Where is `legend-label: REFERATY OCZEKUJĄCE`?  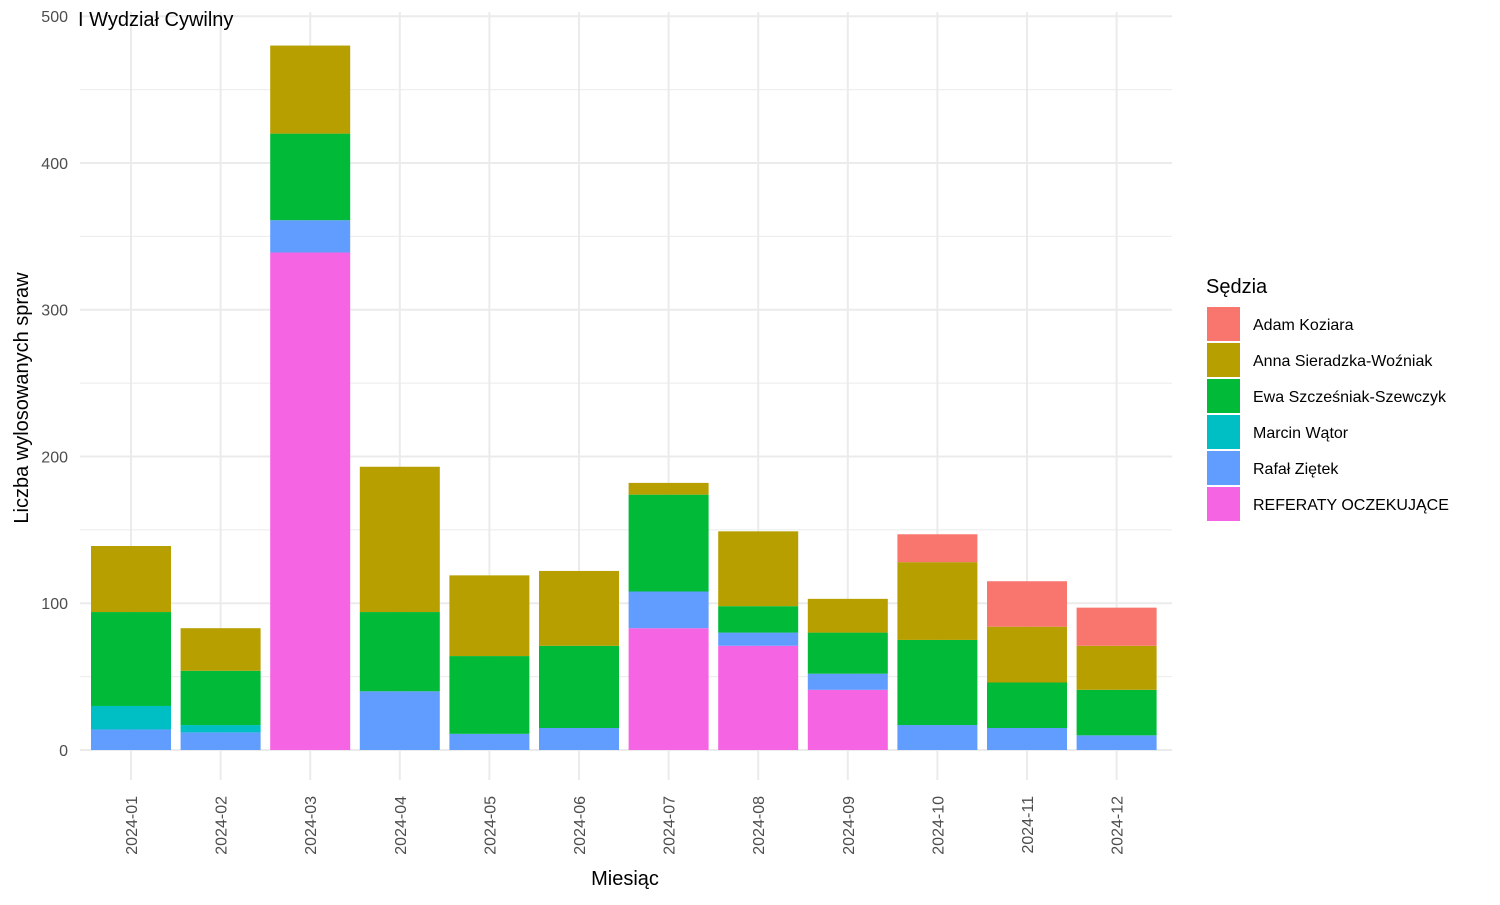
legend-label: REFERATY OCZEKUJĄCE is located at coordinates (1351, 505).